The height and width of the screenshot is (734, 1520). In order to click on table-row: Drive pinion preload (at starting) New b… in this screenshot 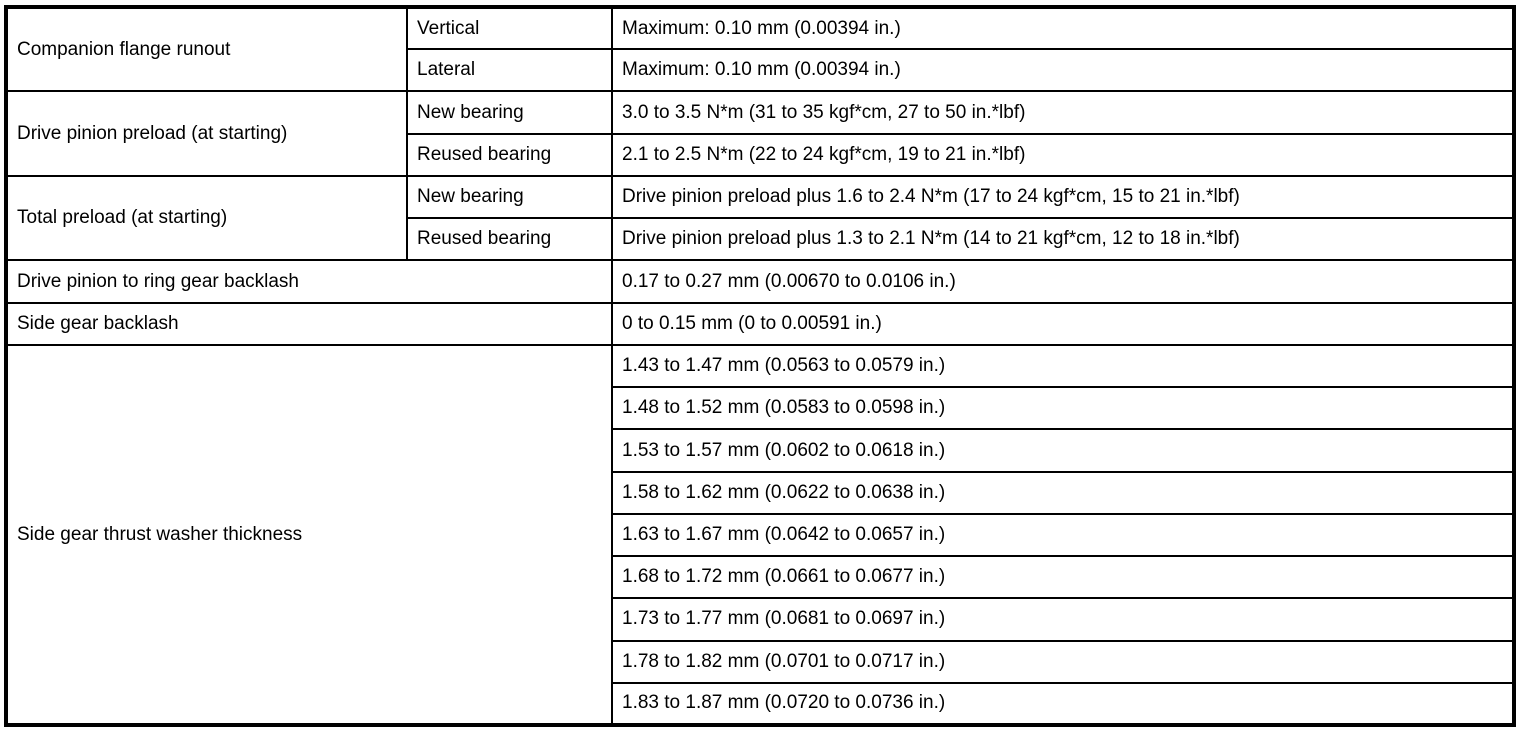, I will do `click(760, 133)`.